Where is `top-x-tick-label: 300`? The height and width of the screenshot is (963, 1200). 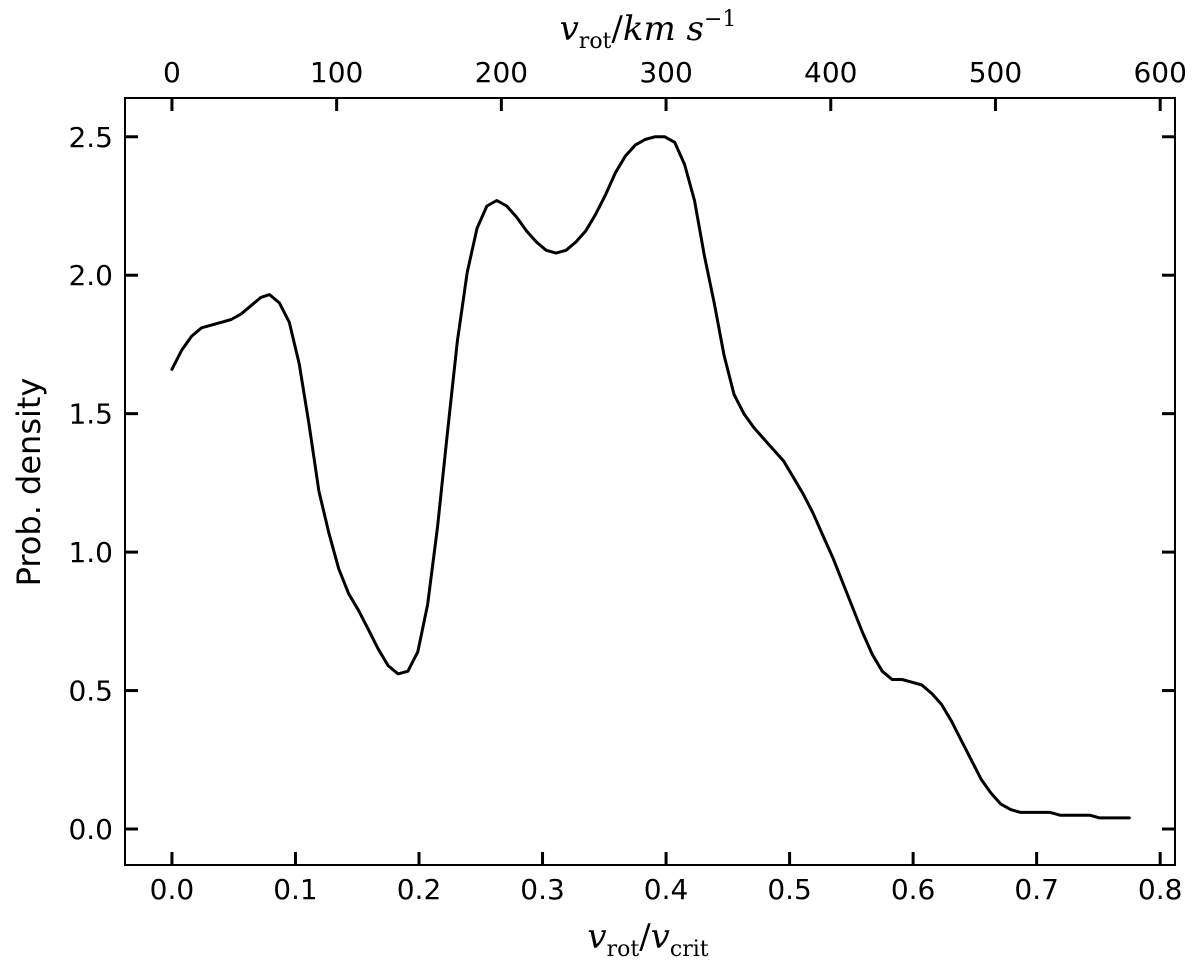
top-x-tick-label: 300 is located at coordinates (665, 72).